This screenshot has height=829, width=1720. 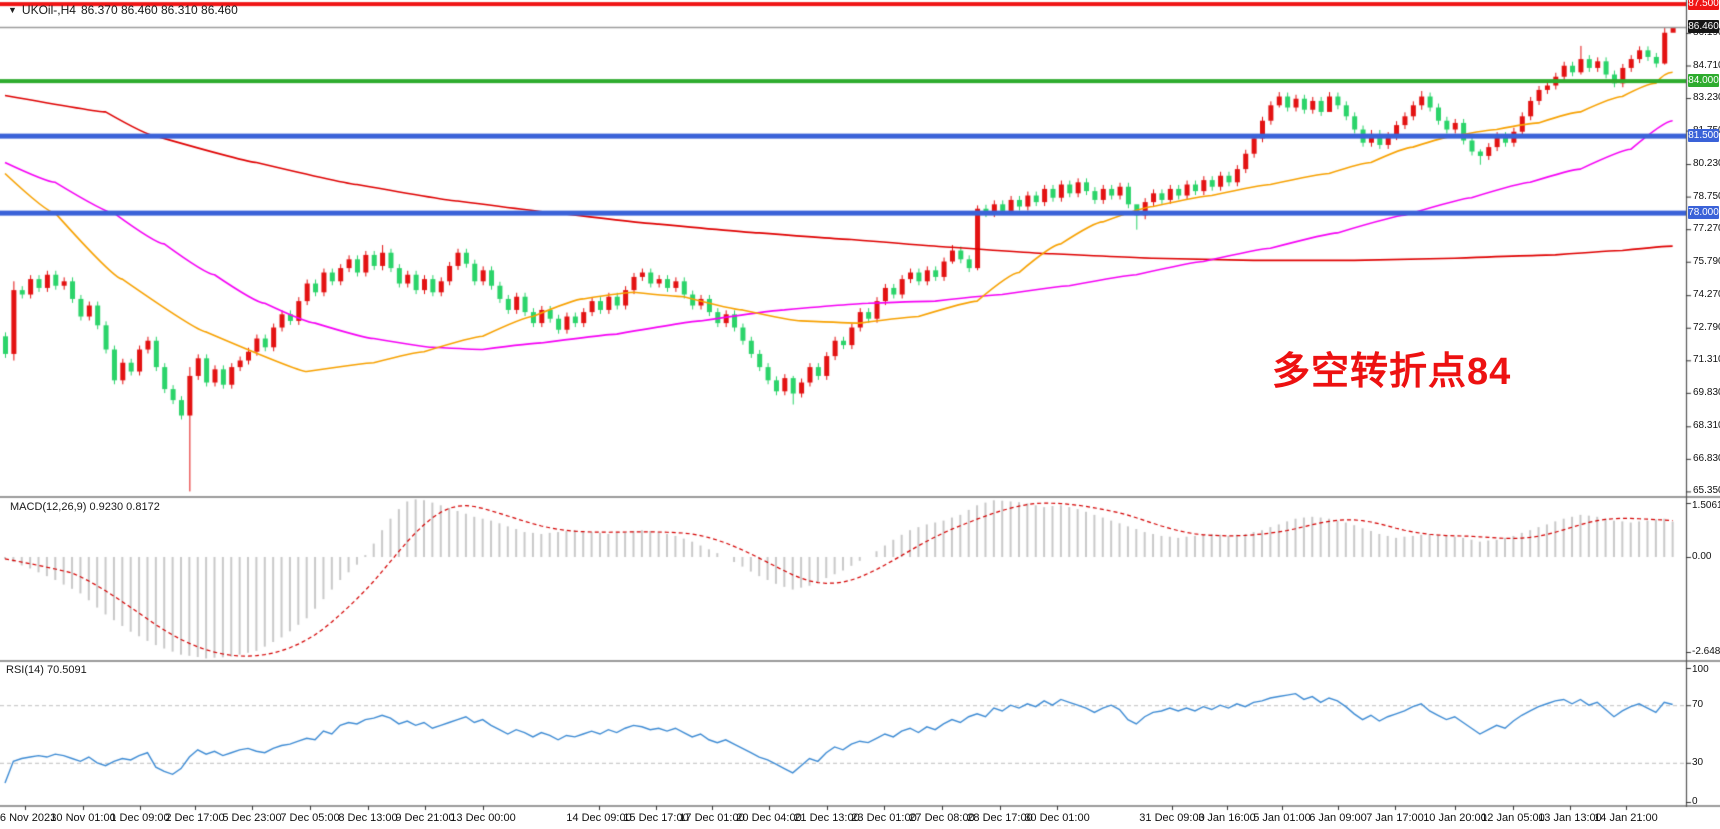 I want to click on ohlc-readout: 86.370 86.460 86.310 86.460, so click(x=159, y=10).